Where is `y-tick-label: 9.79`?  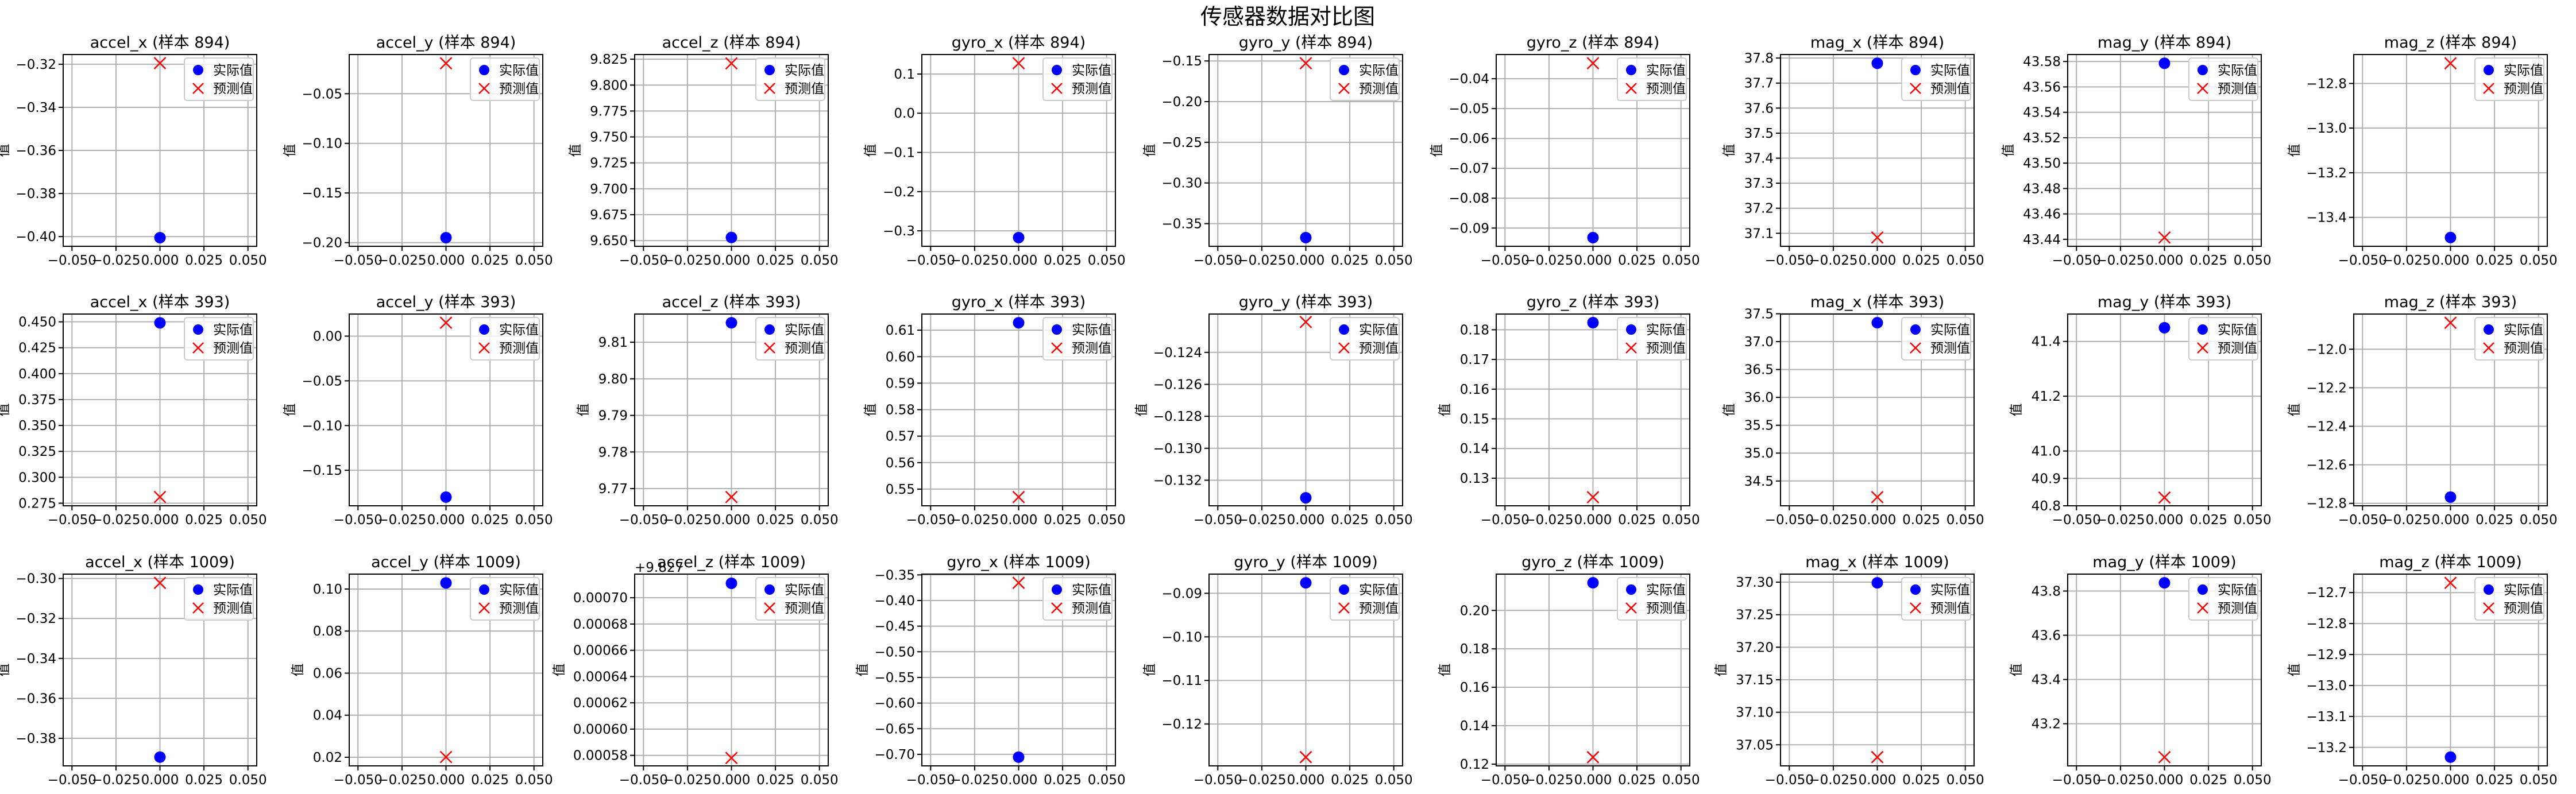 y-tick-label: 9.79 is located at coordinates (613, 416).